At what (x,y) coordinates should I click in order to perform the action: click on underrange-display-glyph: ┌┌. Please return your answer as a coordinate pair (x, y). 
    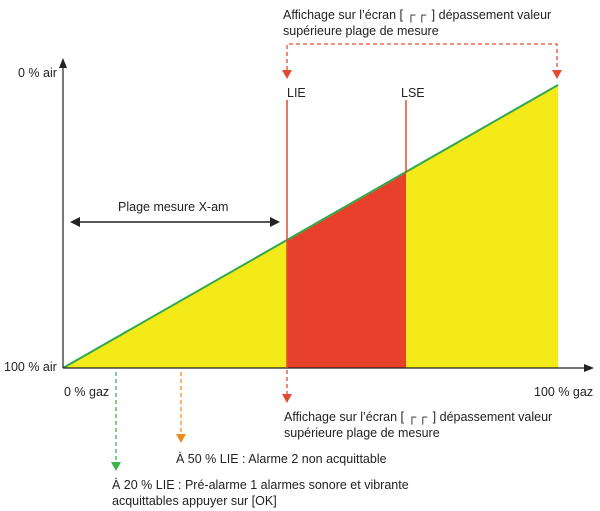
    Looking at the image, I should click on (418, 417).